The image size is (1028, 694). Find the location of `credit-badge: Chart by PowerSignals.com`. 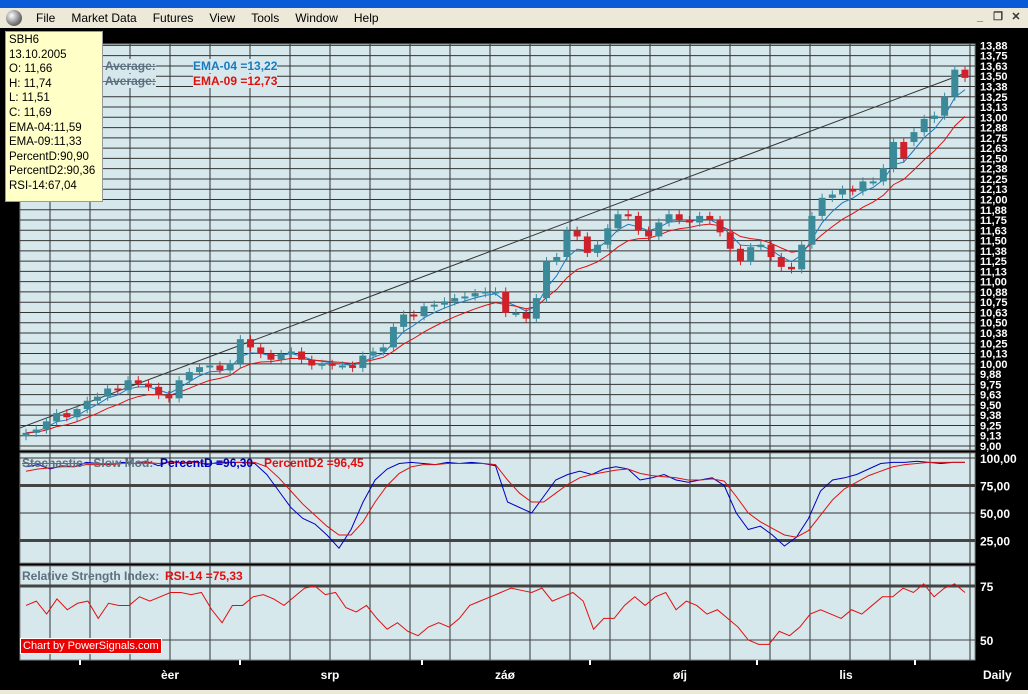

credit-badge: Chart by PowerSignals.com is located at coordinates (91, 646).